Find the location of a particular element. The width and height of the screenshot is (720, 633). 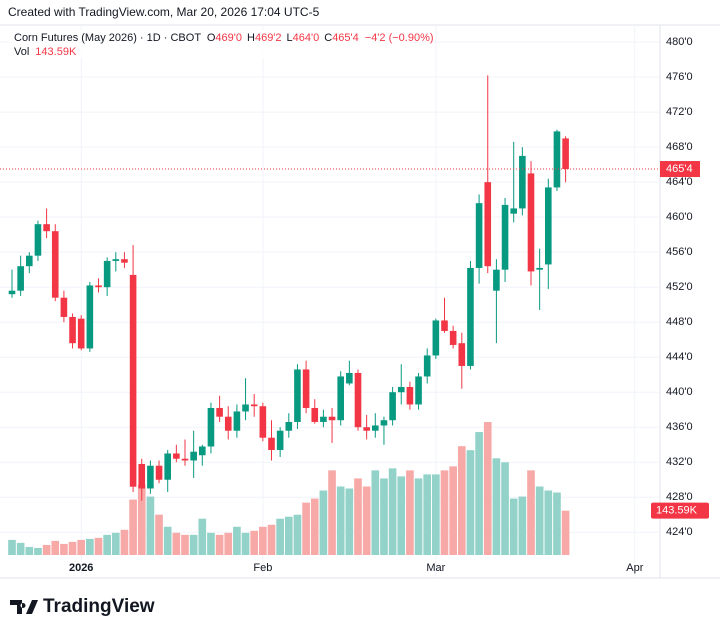

y-tick-label: 468'0 is located at coordinates (679, 147).